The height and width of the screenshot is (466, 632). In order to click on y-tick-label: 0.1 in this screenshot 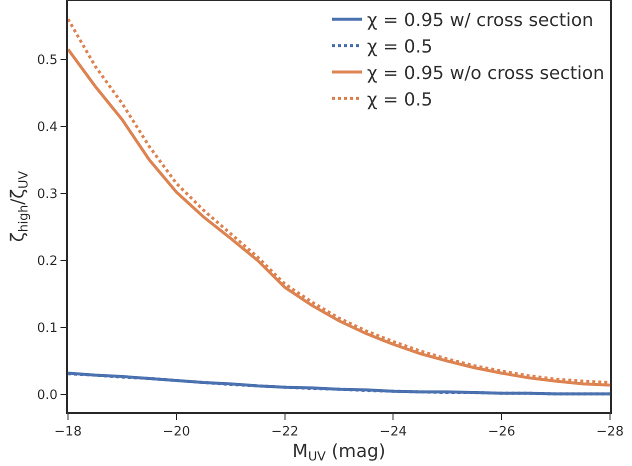, I will do `click(47, 328)`.